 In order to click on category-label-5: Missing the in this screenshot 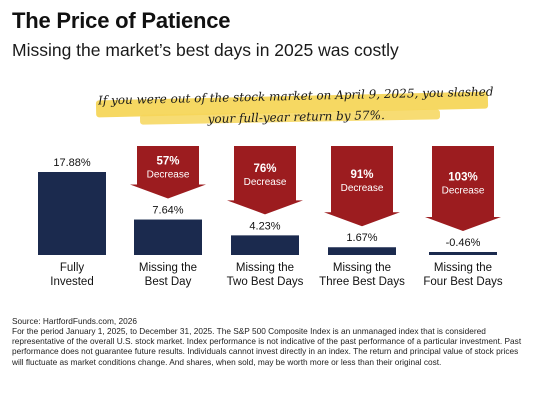, I will do `click(463, 268)`.